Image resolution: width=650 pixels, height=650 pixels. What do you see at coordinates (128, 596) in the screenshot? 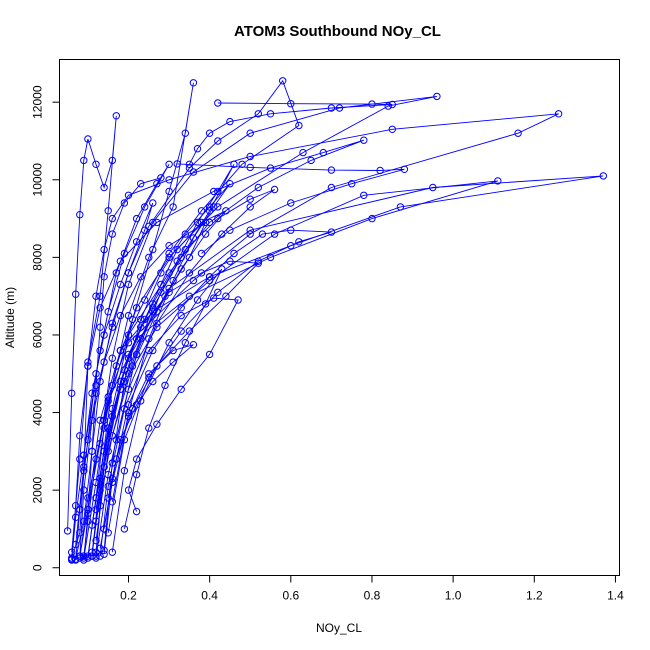
I see `x-tick-label: 0.2` at bounding box center [128, 596].